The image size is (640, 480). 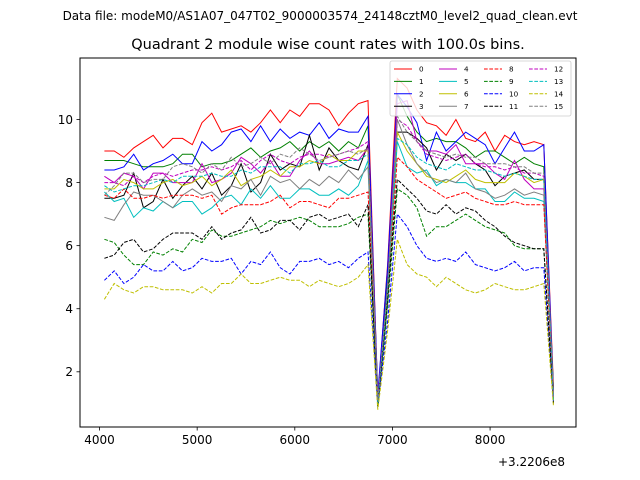 What do you see at coordinates (421, 106) in the screenshot?
I see `legend-label-3: 3` at bounding box center [421, 106].